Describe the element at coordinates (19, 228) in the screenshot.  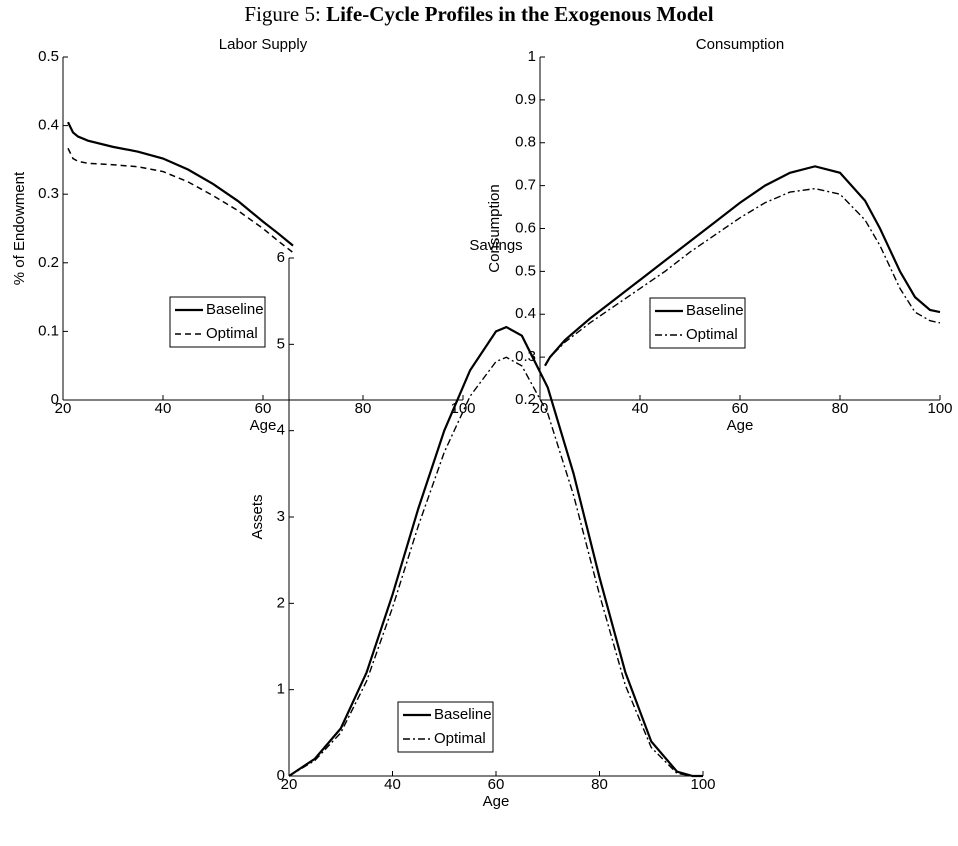
I see `y-axis-label: % of Endowment` at that location.